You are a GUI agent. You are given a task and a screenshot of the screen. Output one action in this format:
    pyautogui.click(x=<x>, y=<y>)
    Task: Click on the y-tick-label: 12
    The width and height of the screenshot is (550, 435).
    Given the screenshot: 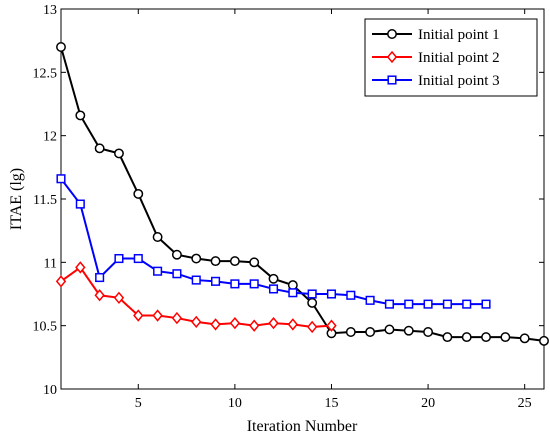 What is the action you would take?
    pyautogui.click(x=50, y=137)
    